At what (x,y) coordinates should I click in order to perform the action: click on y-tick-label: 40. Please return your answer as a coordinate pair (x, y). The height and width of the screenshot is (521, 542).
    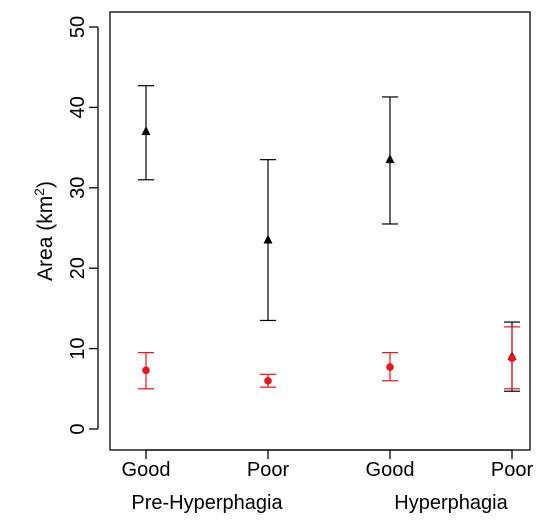
    Looking at the image, I should click on (78, 107).